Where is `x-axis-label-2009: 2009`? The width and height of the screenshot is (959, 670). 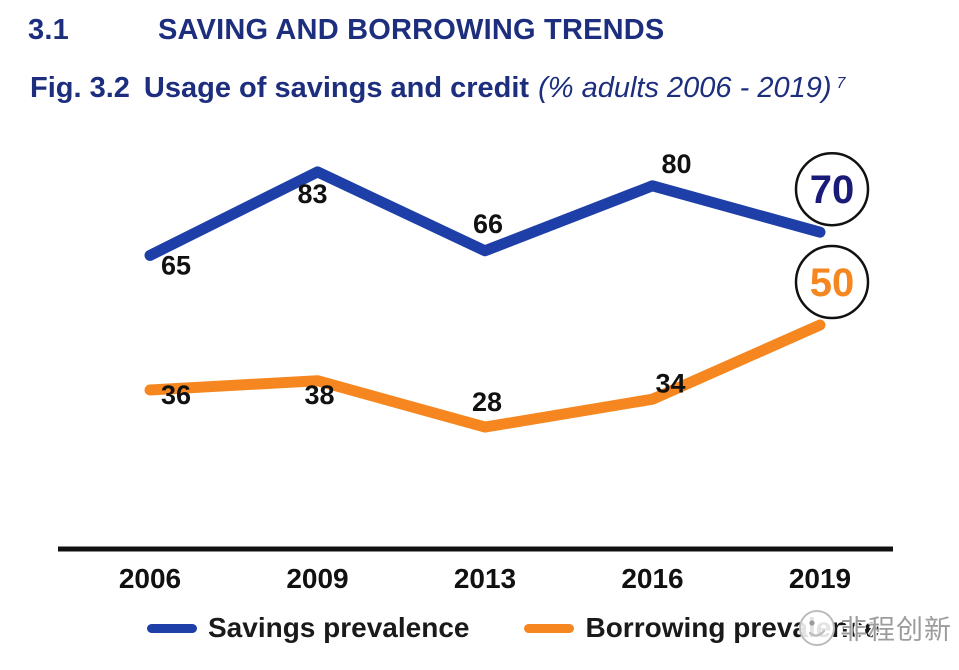 x-axis-label-2009: 2009 is located at coordinates (317, 578).